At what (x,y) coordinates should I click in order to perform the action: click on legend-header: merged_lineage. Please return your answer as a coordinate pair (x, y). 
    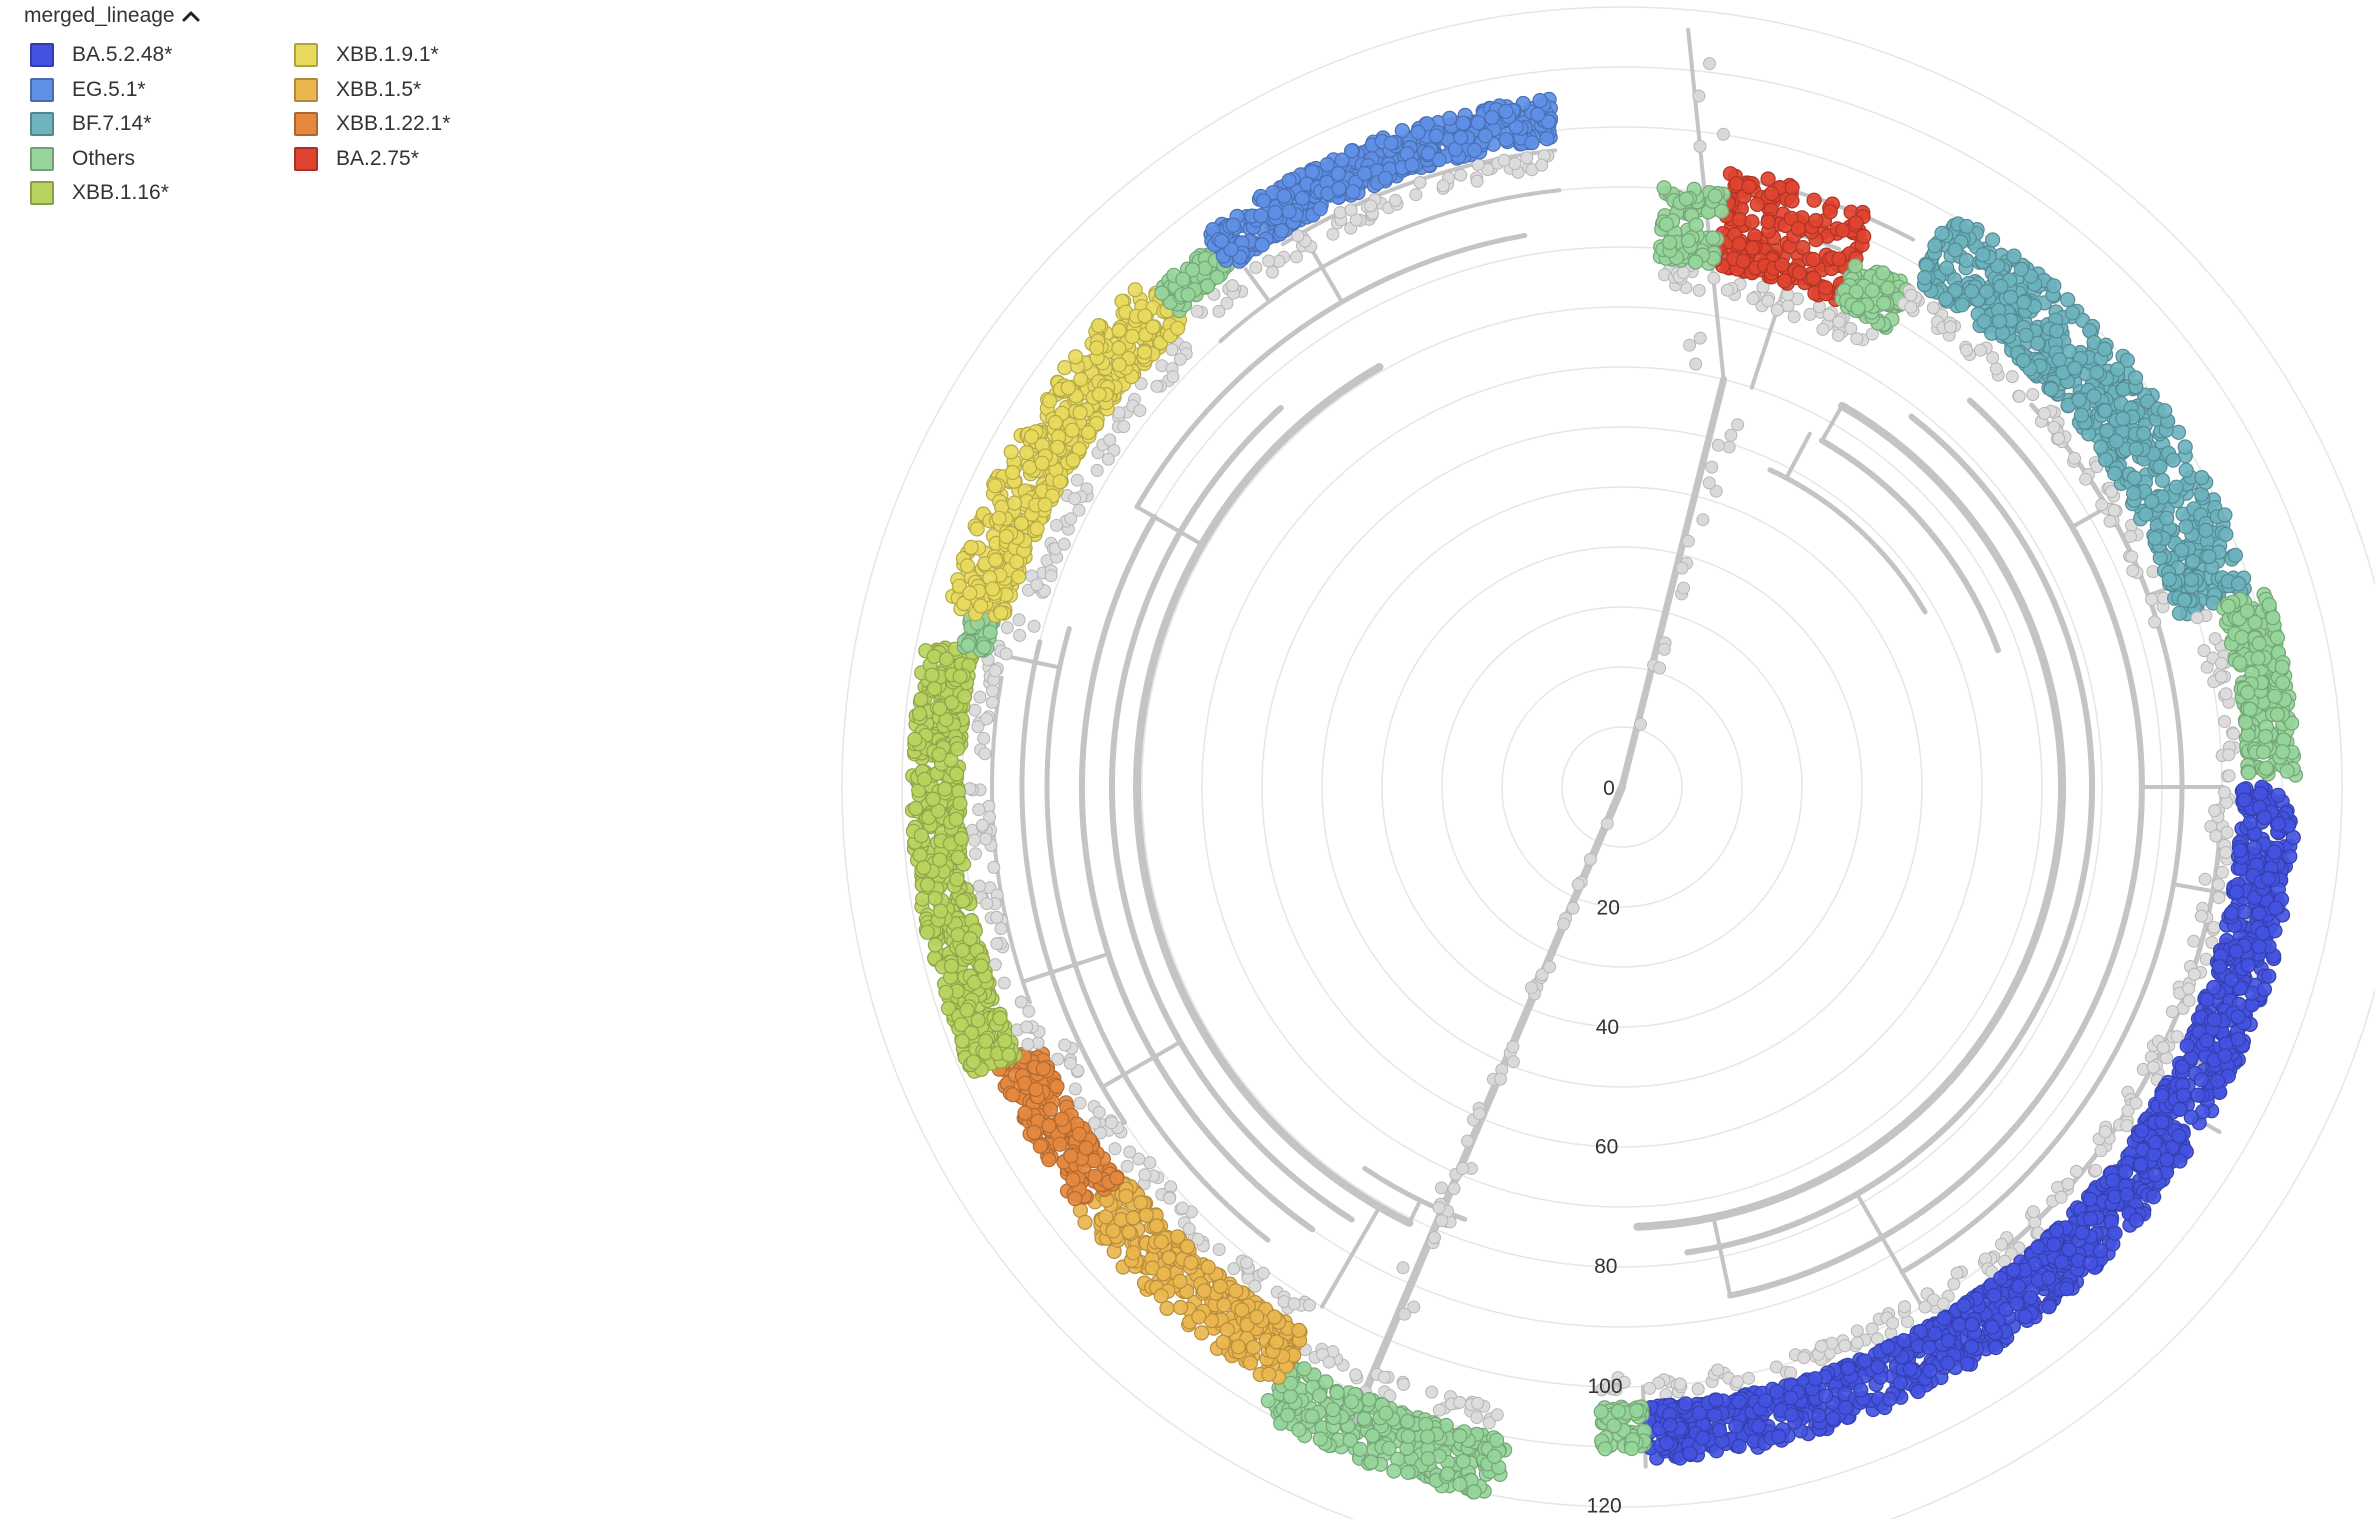
    Looking at the image, I should click on (112, 16).